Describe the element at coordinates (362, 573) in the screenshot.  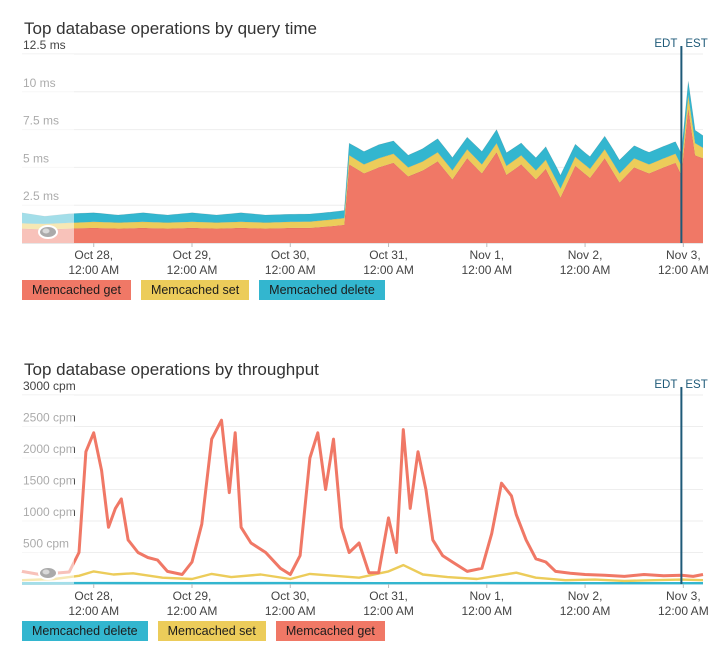
I see `line-series-set` at that location.